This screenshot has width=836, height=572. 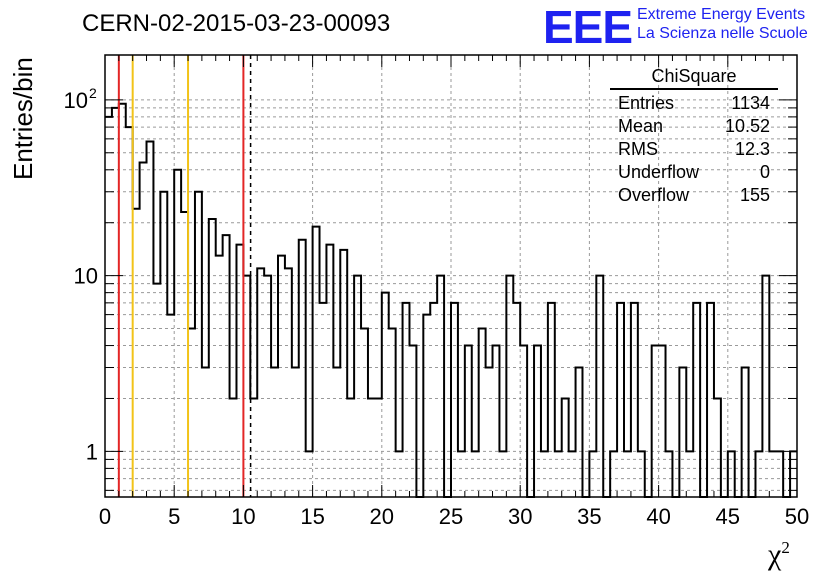 I want to click on stats-row-overflow: Overflow 155, so click(x=694, y=195).